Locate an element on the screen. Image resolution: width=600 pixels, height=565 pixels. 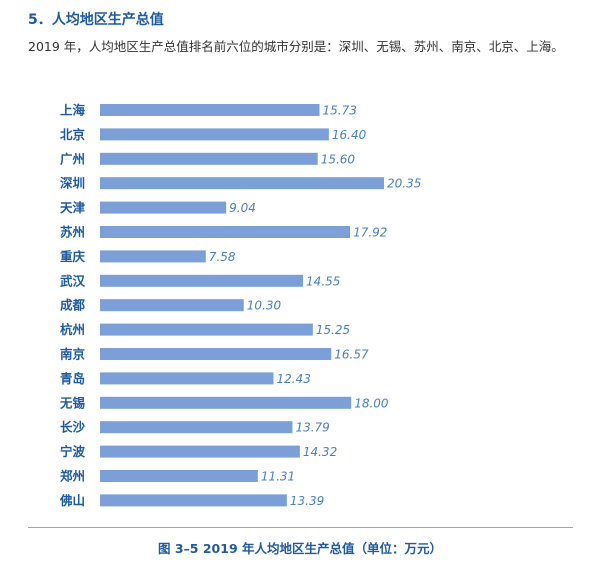
city-label: 长沙 is located at coordinates (73, 427).